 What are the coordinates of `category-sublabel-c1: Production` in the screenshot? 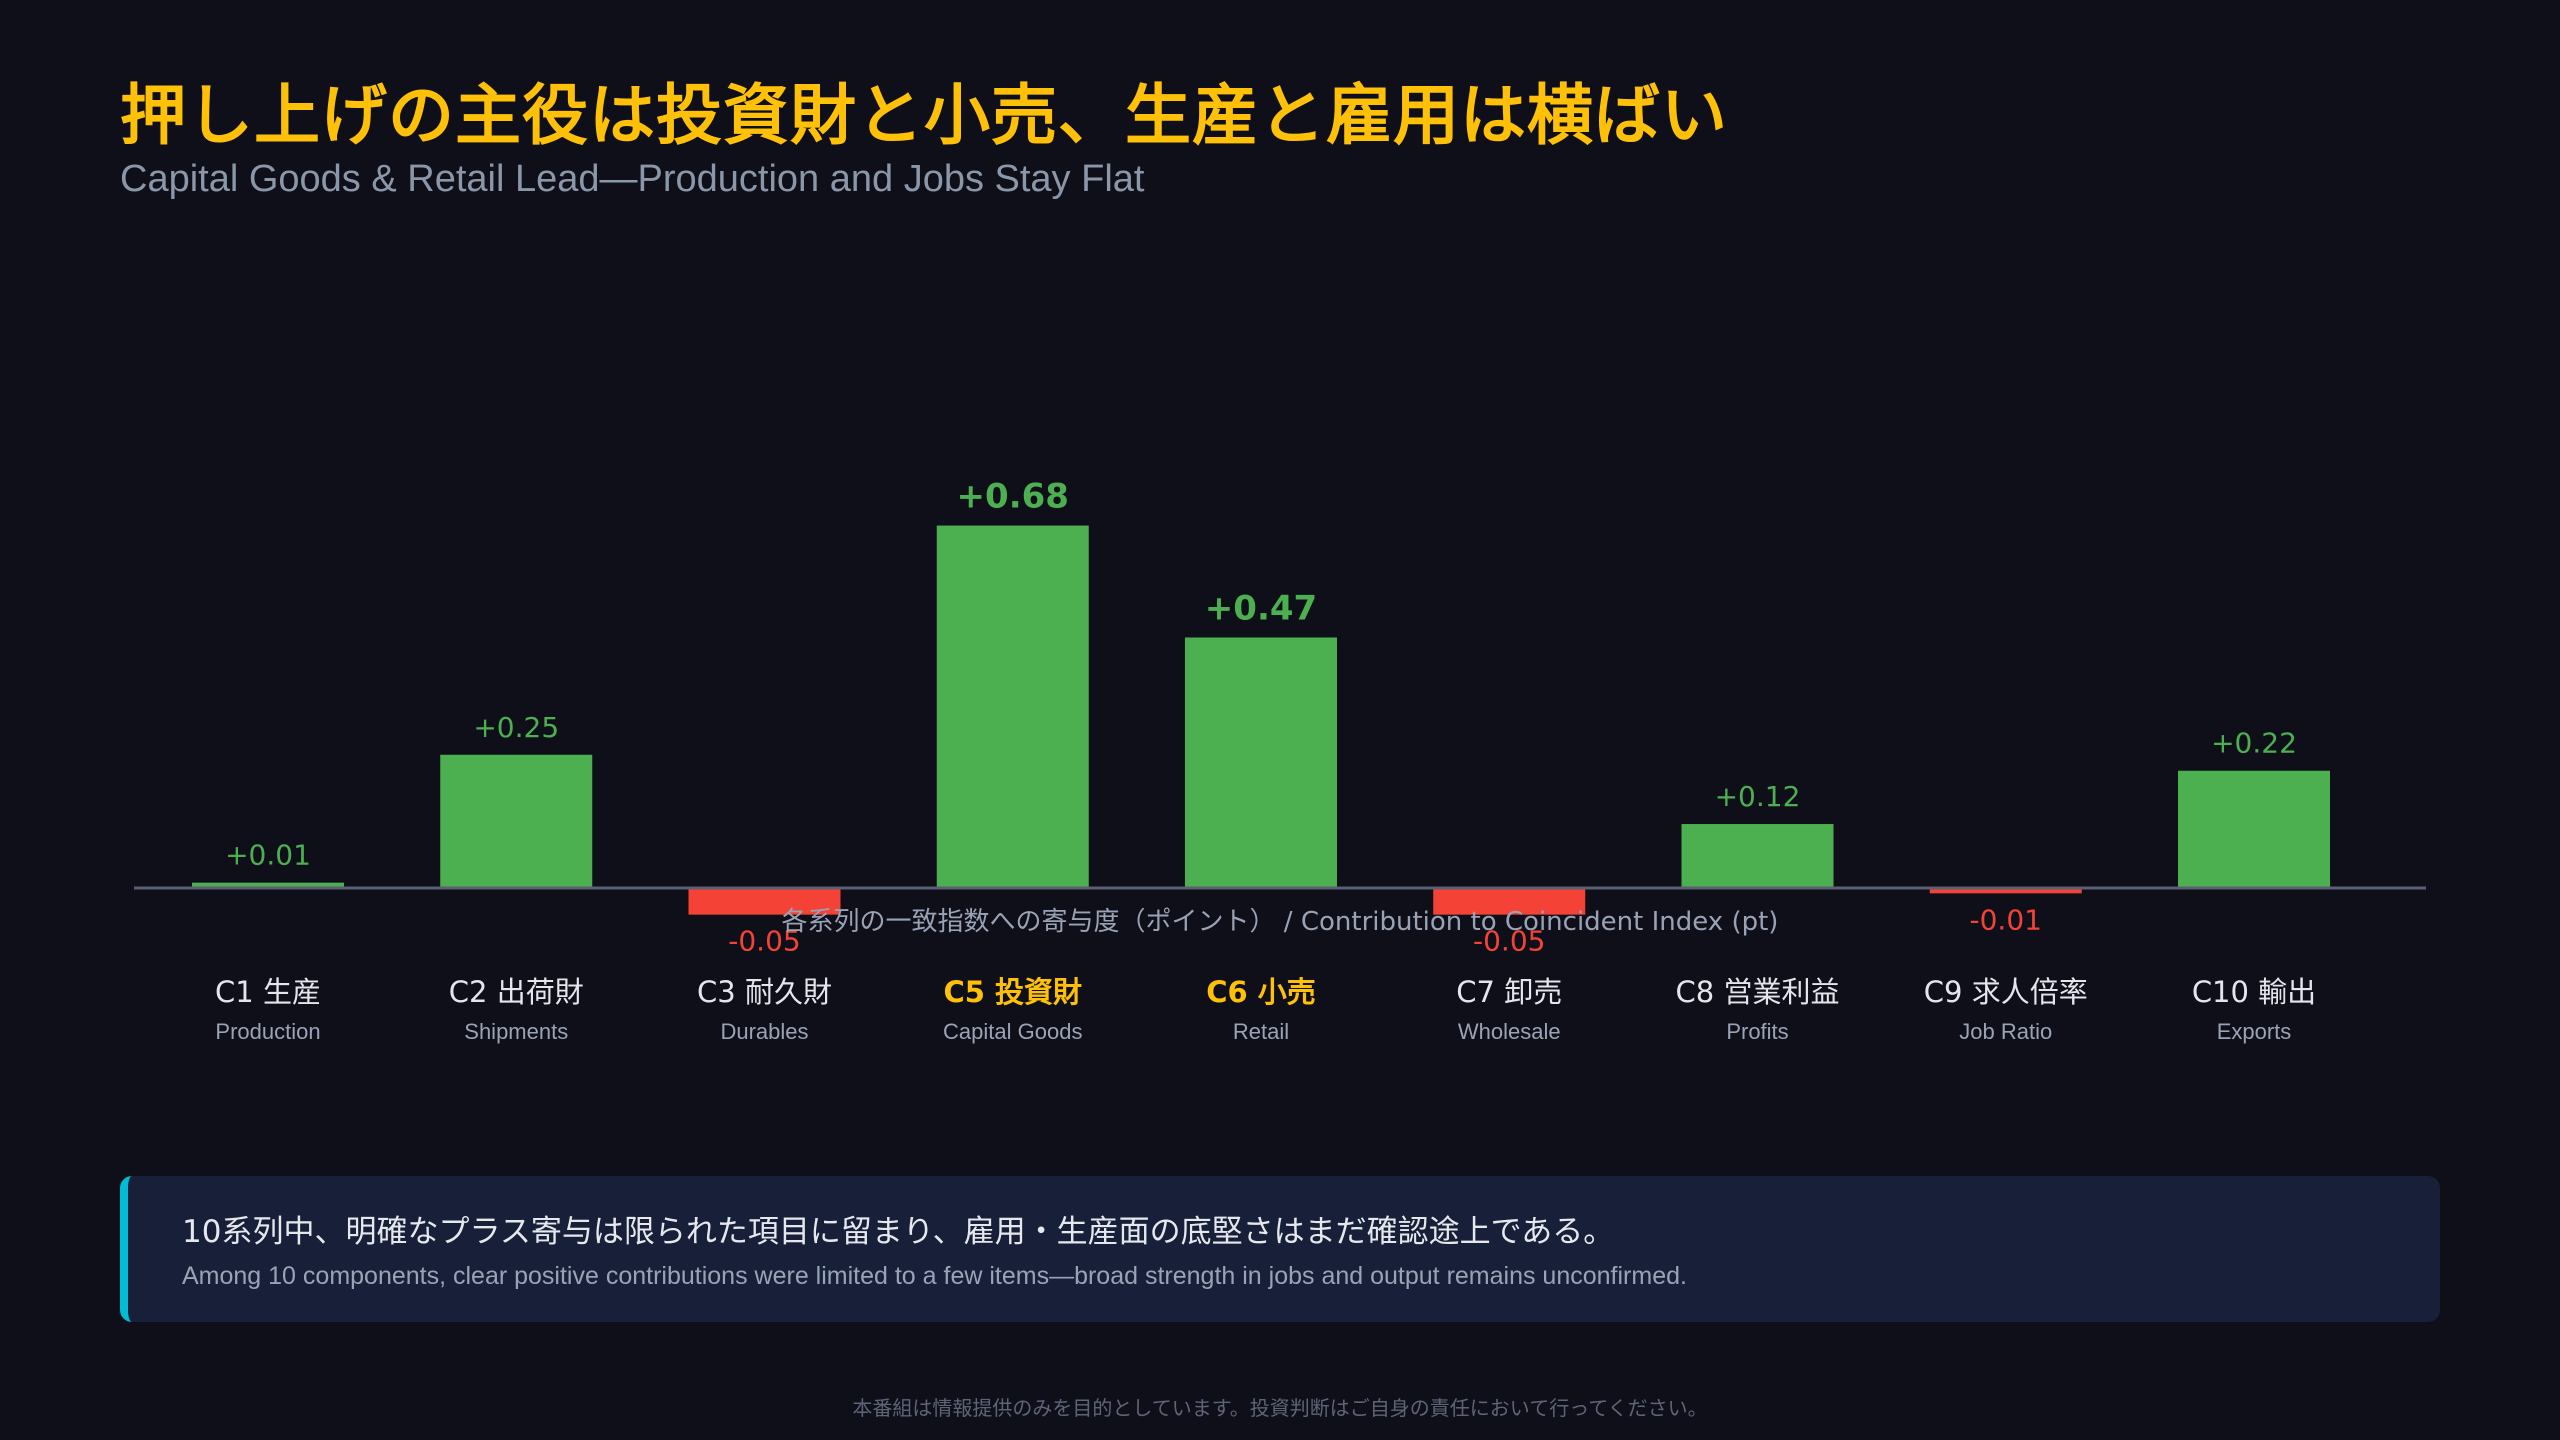 It's located at (267, 1031).